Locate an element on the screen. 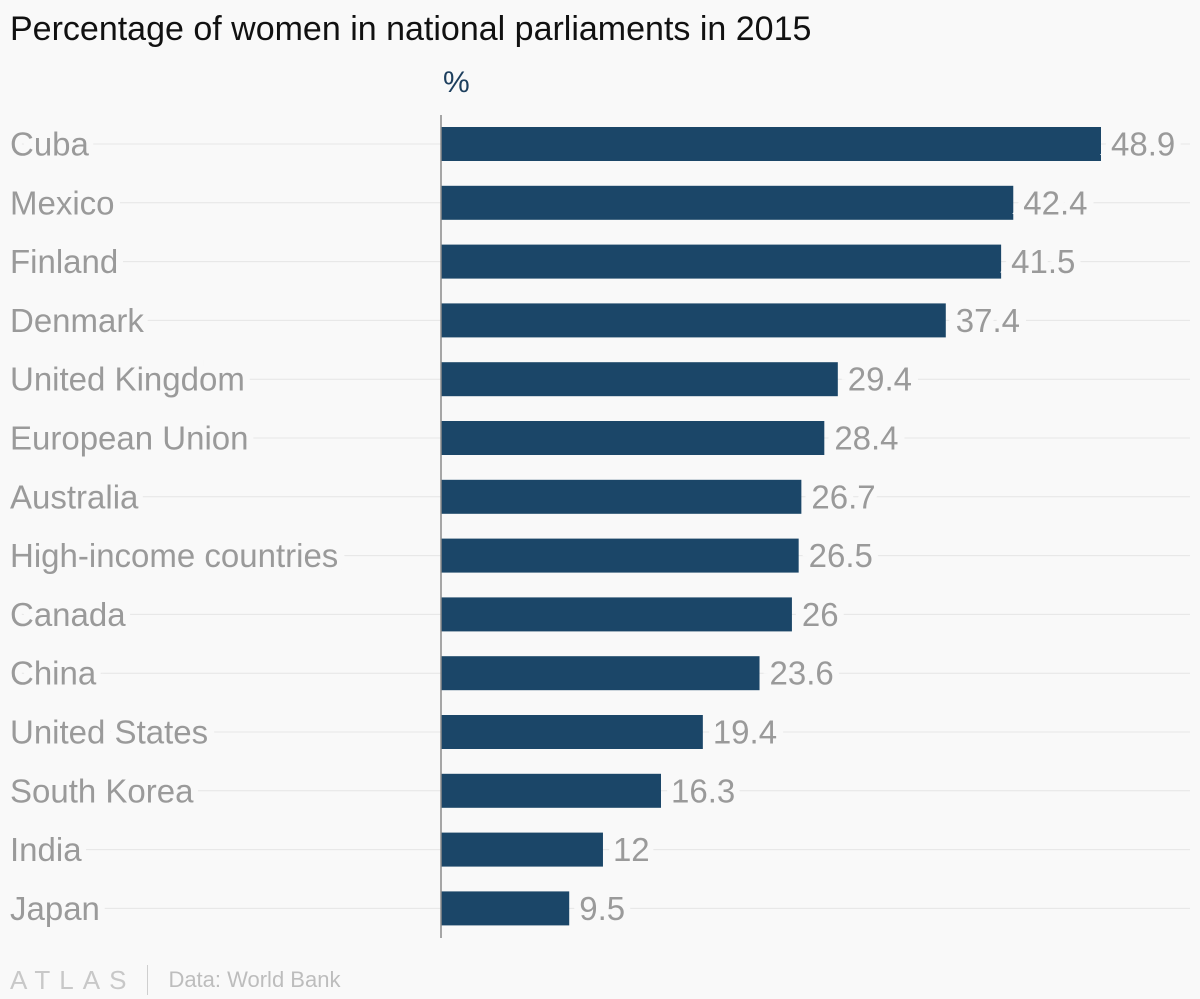 The image size is (1200, 999). category-label: Australia is located at coordinates (74, 496).